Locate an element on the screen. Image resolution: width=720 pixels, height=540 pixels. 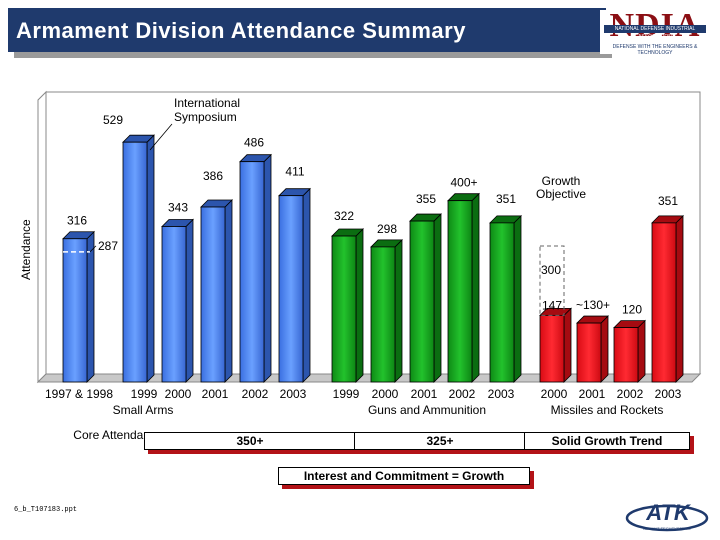
bar-0-4-side is located at coordinates (267, 268).